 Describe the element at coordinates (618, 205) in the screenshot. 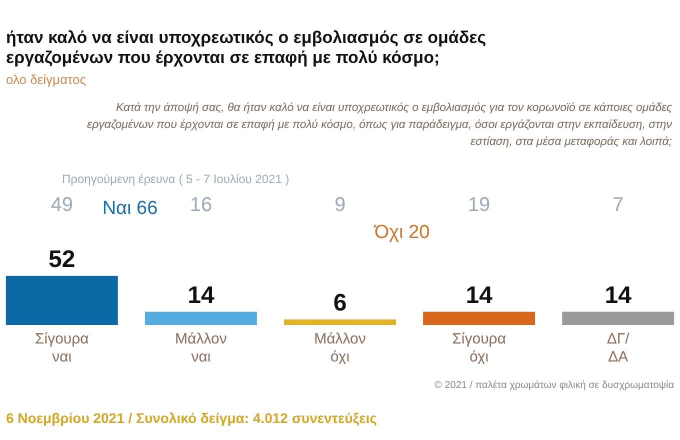

I see `text: 7` at that location.